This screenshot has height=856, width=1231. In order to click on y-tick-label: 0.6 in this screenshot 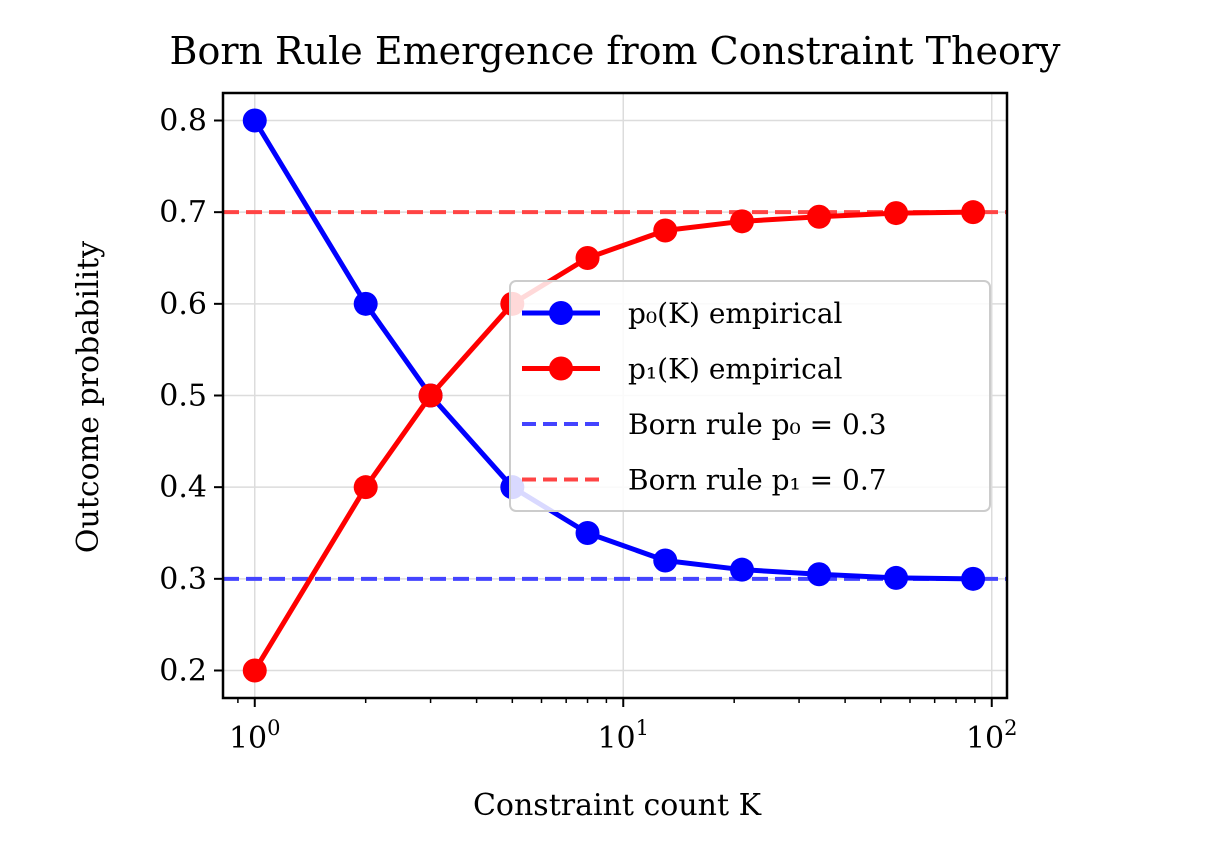, I will do `click(183, 304)`.